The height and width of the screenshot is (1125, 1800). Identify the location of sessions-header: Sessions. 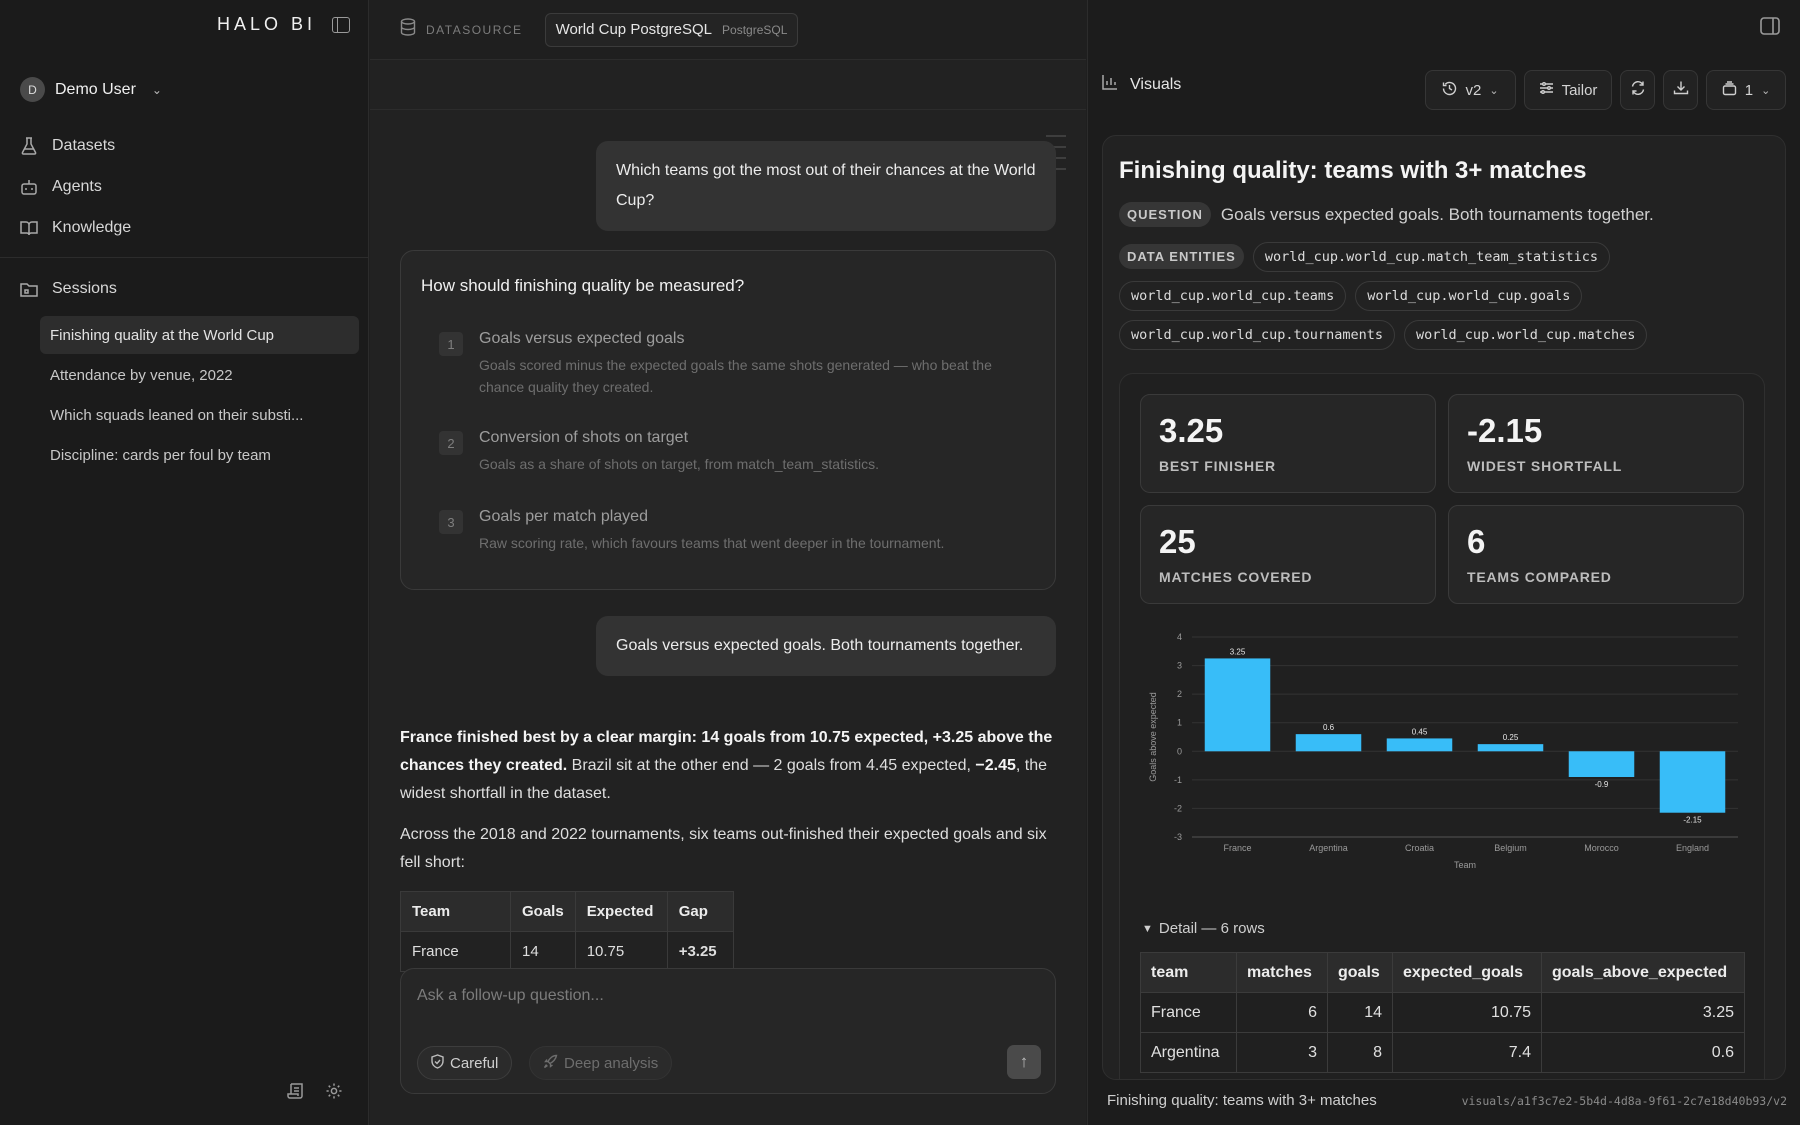
(68, 289).